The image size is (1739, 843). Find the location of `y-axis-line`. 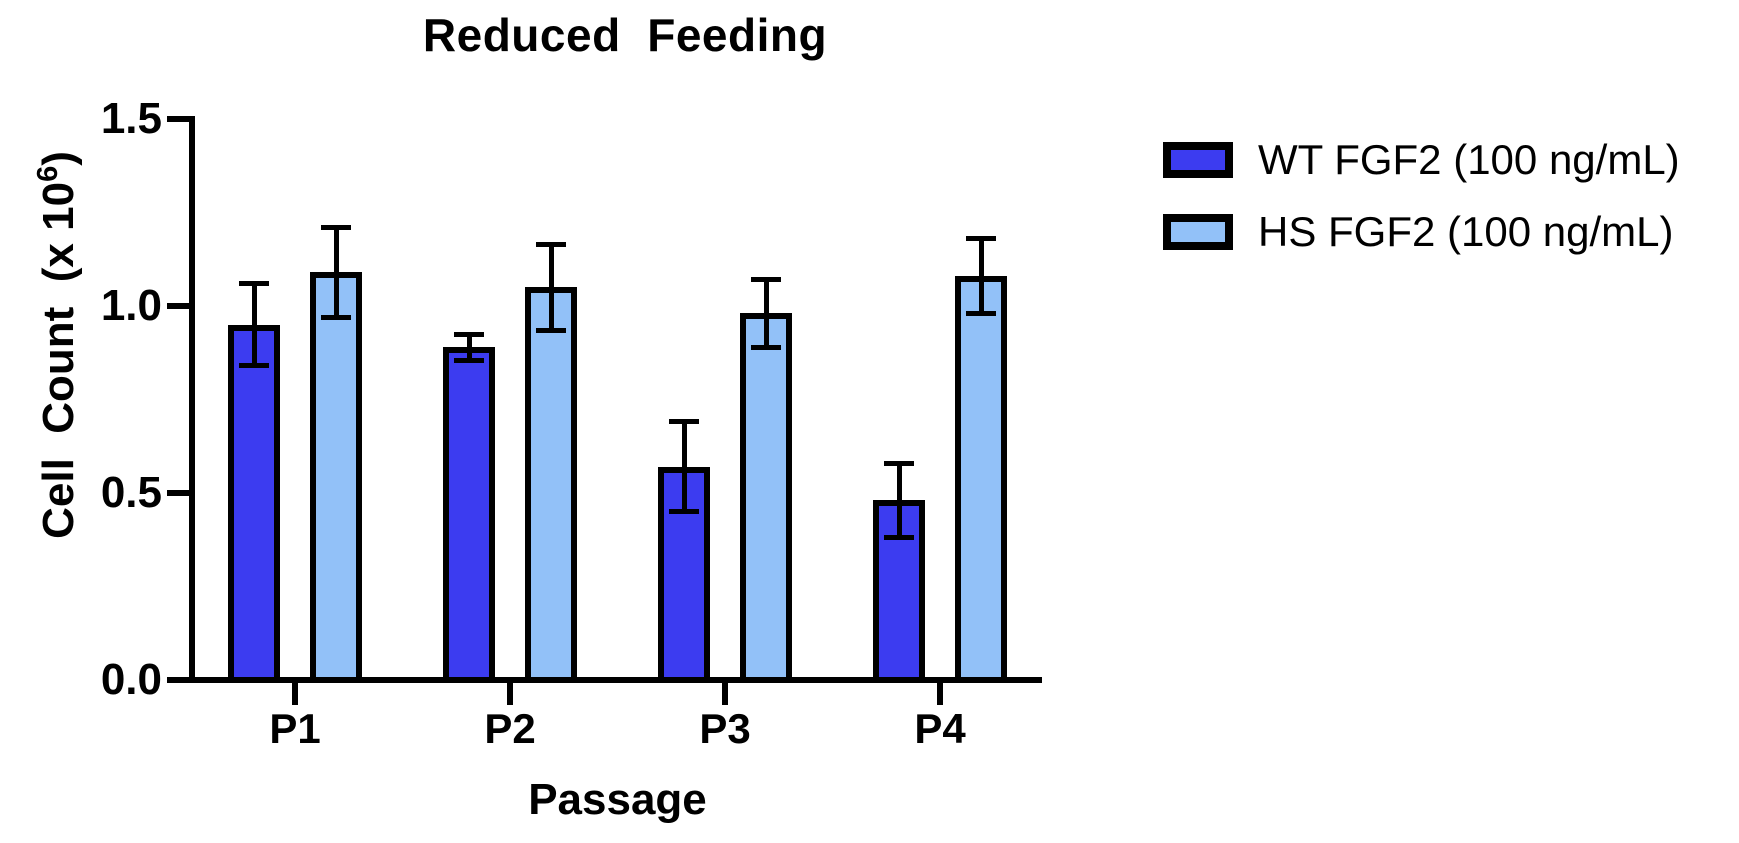

y-axis-line is located at coordinates (192, 399).